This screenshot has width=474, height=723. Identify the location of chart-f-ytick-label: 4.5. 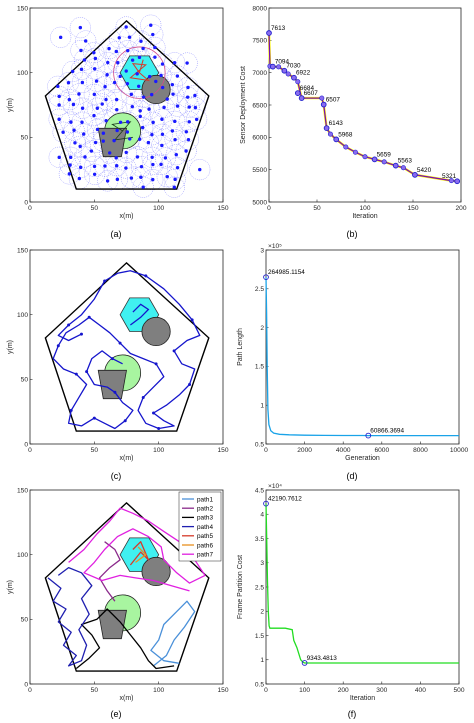
(259, 490).